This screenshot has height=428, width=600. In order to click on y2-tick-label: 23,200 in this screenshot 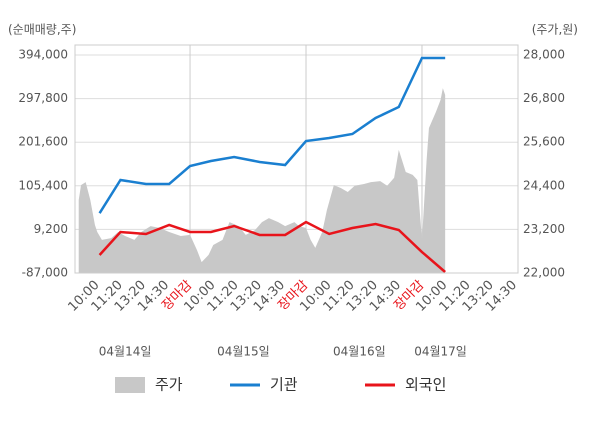, I will do `click(544, 229)`.